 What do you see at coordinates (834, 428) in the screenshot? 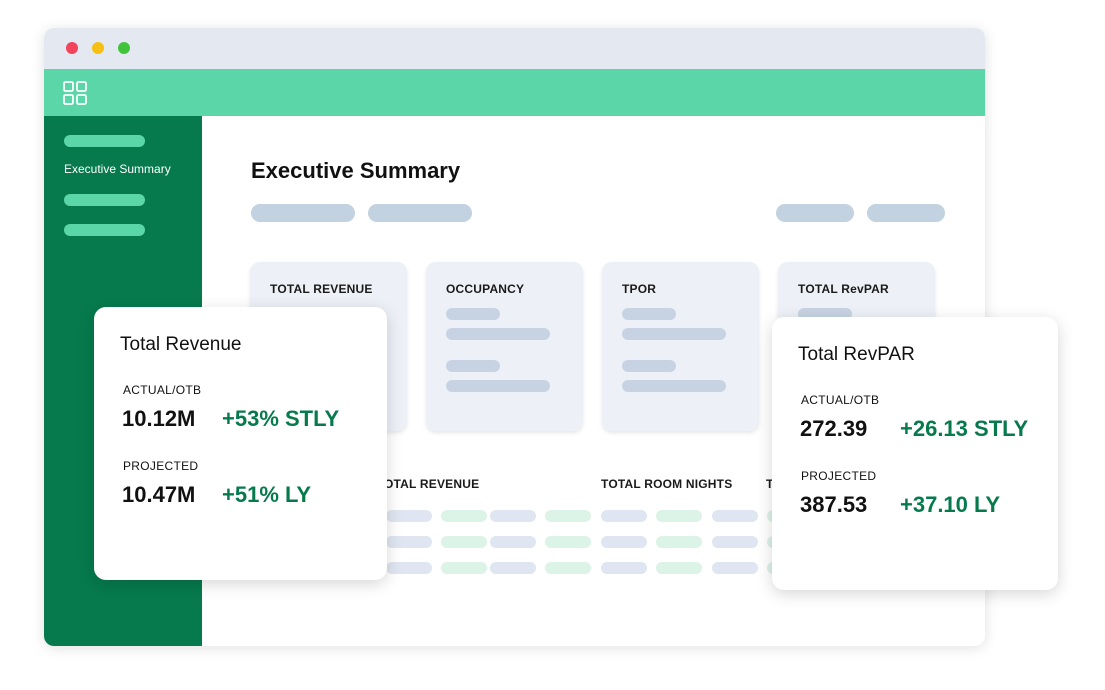
I see `actual-value: 272.39` at bounding box center [834, 428].